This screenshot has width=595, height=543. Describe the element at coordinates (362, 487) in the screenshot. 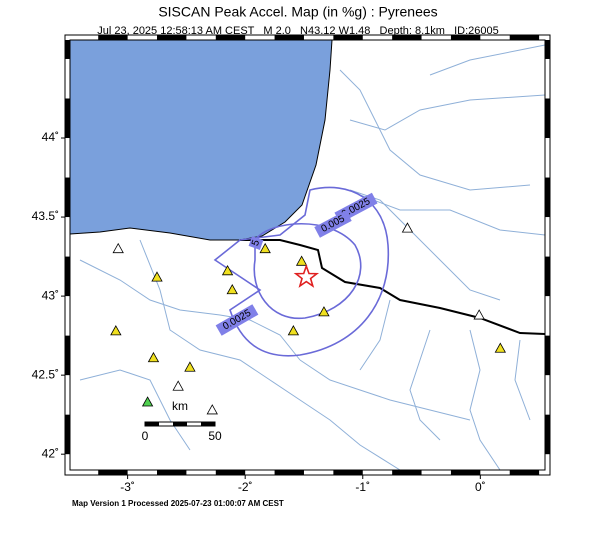

I see `x-tick-label: -1˚` at that location.